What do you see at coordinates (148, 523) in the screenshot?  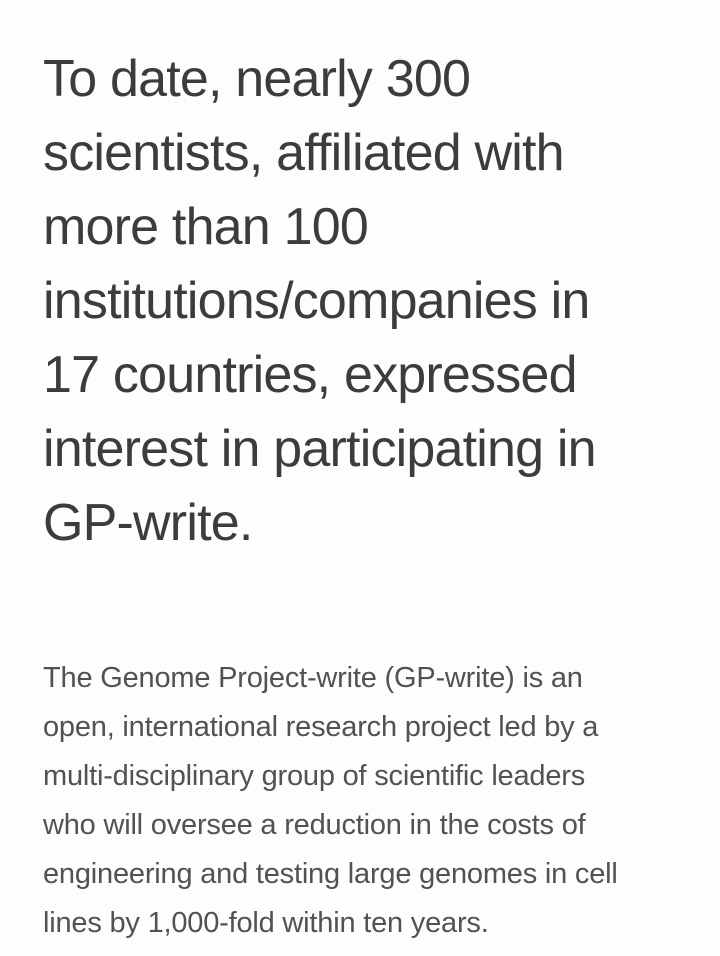 I see `heading-line: GP-write.` at bounding box center [148, 523].